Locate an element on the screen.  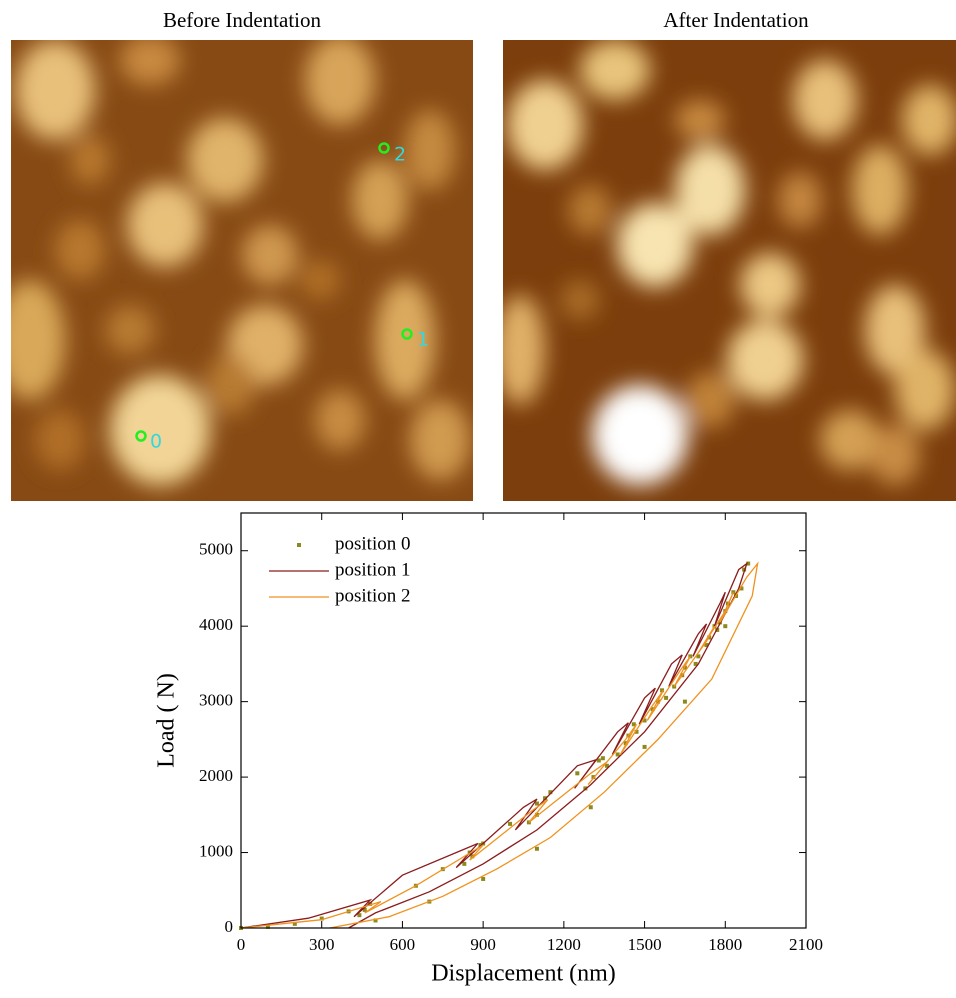
x-tick-label: 1200 is located at coordinates (564, 944).